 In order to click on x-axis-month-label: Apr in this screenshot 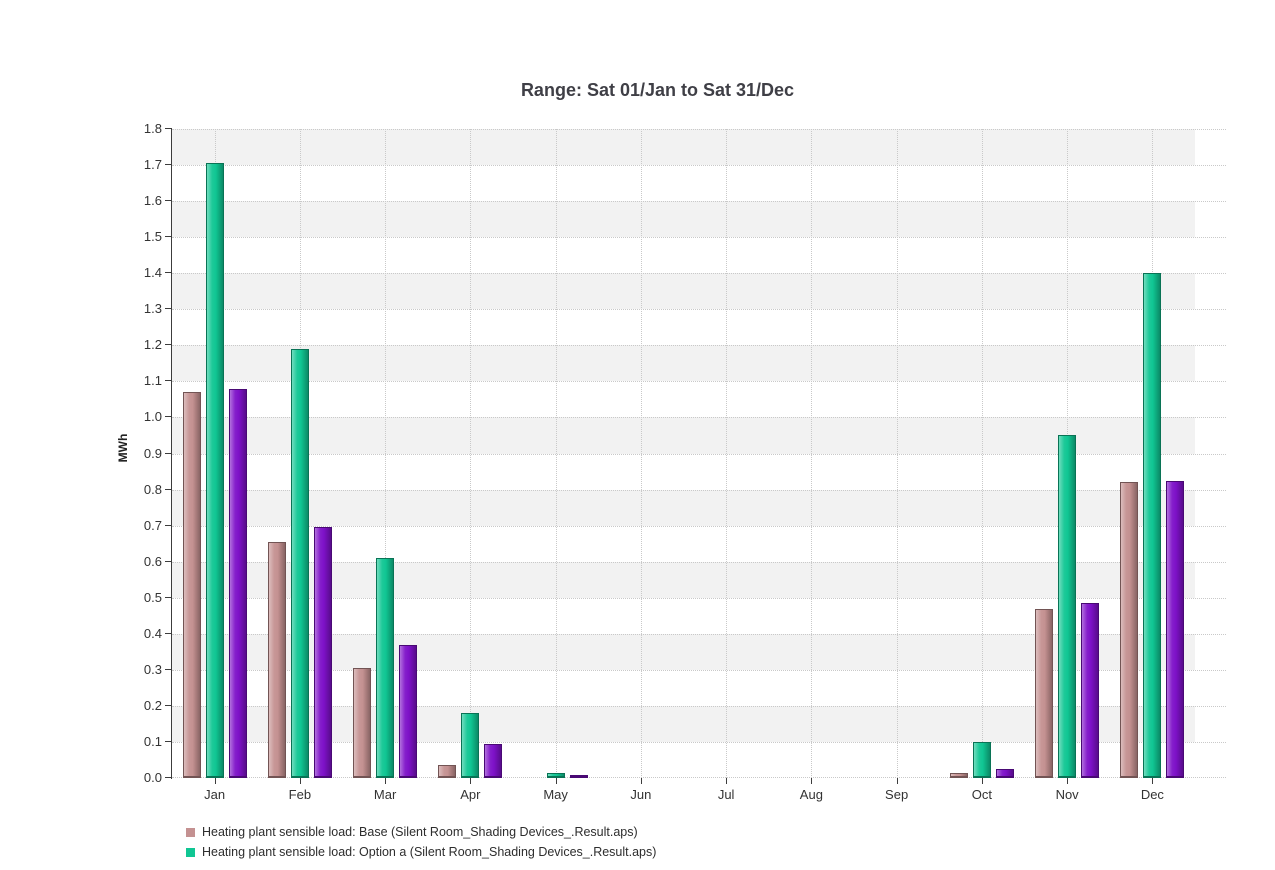, I will do `click(470, 794)`.